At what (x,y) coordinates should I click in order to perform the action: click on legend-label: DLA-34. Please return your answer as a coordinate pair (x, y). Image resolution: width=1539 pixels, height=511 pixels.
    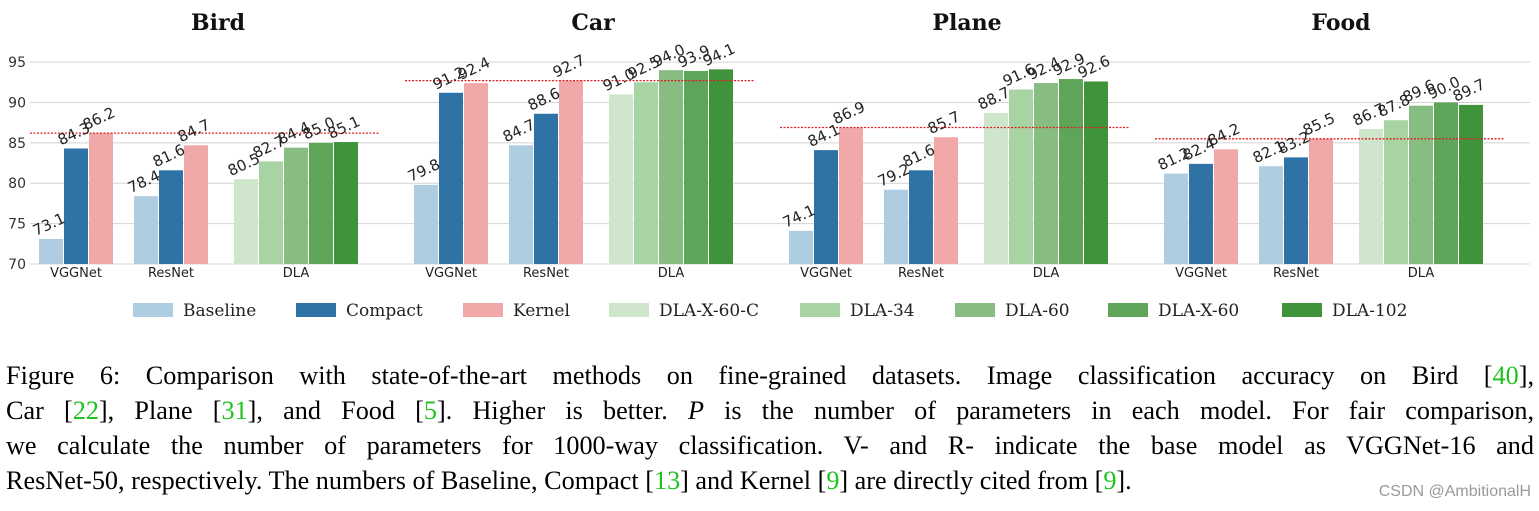
    Looking at the image, I should click on (882, 311).